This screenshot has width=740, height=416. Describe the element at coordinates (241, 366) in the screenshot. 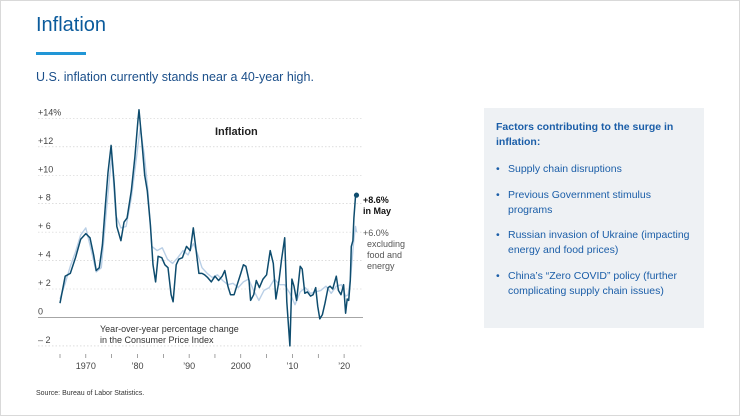

I see `x-tick-label: 2000` at that location.